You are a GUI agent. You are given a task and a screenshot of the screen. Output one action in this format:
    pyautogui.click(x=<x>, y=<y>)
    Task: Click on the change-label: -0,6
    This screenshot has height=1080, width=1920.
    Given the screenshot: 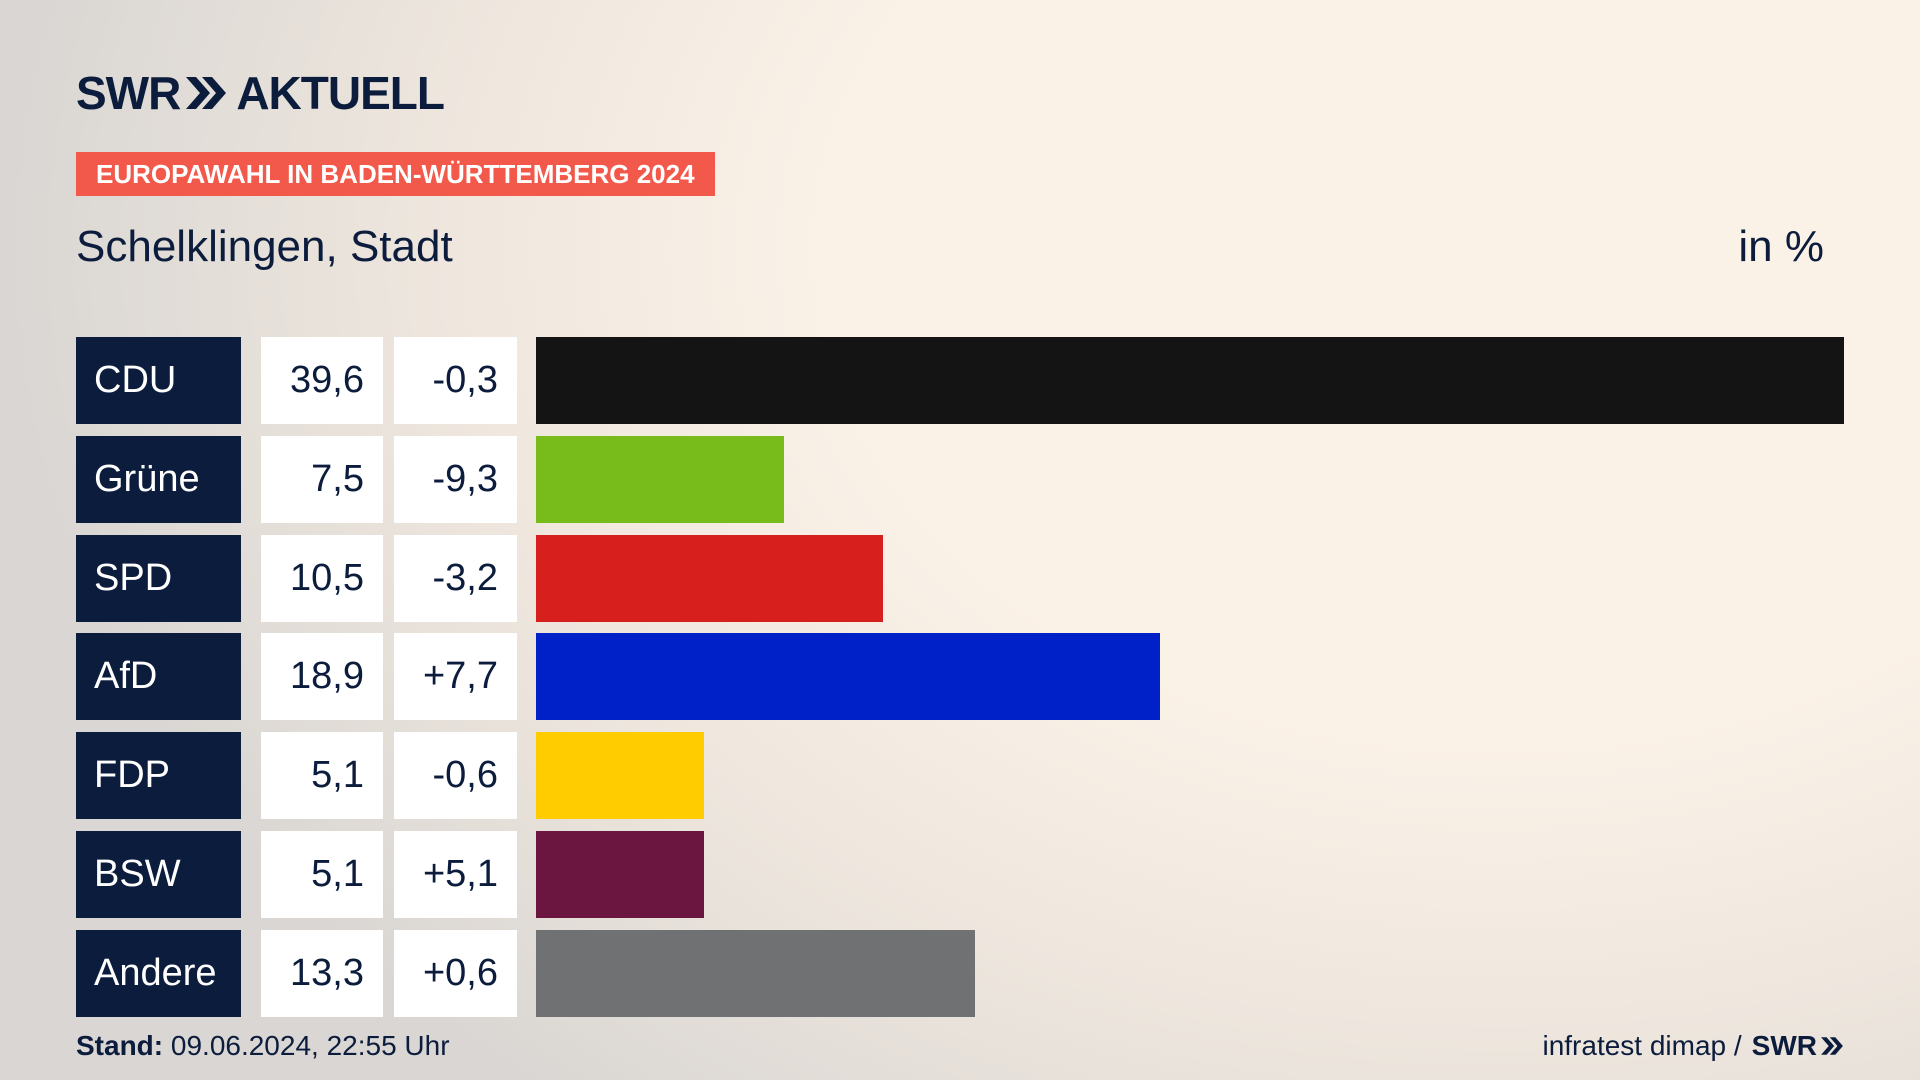 What is the action you would take?
    pyautogui.click(x=455, y=776)
    